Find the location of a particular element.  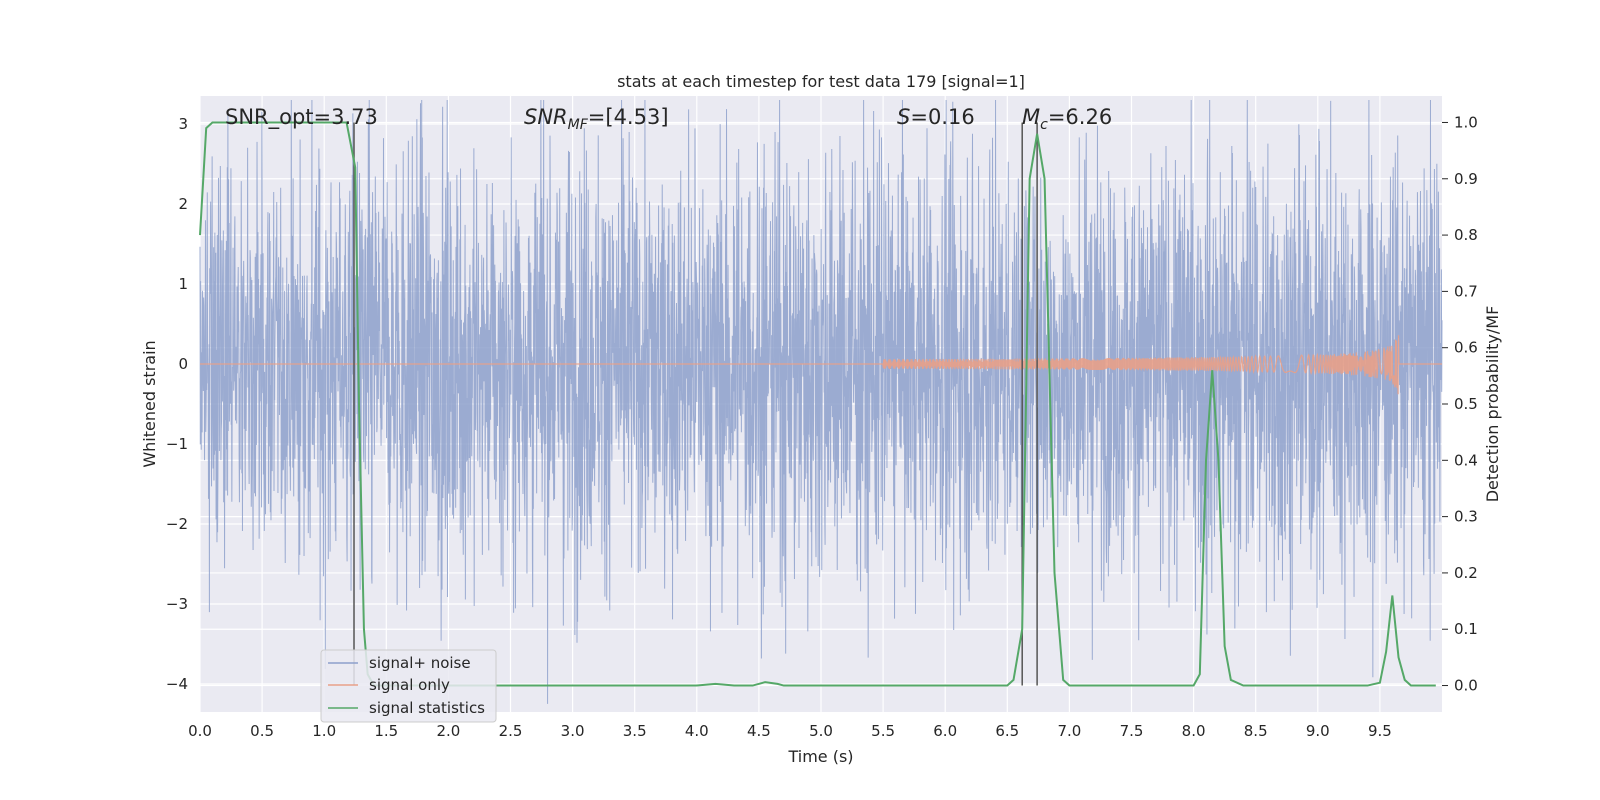

y-right-axis-label: Detection probability/MF is located at coordinates (1492, 404).